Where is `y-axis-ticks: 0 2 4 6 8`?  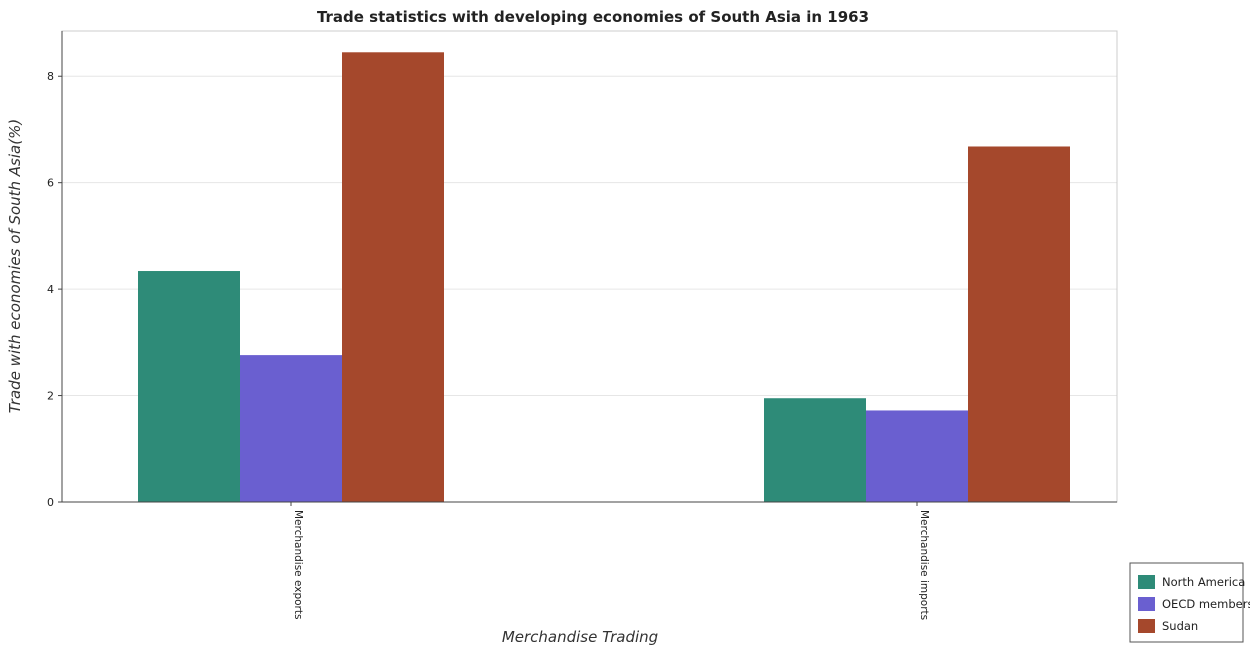 y-axis-ticks: 0 2 4 6 8 is located at coordinates (54, 289).